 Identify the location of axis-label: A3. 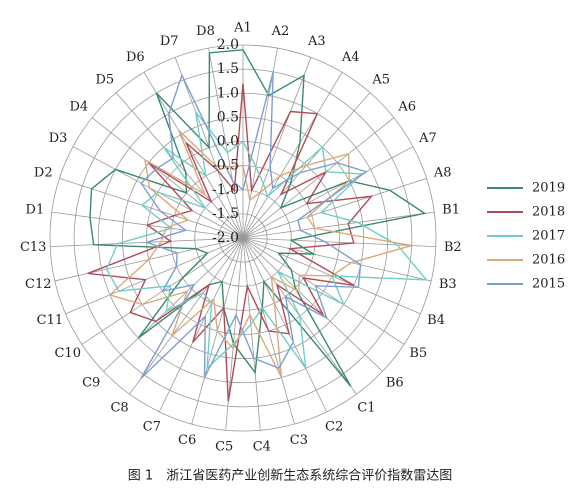
(316, 41).